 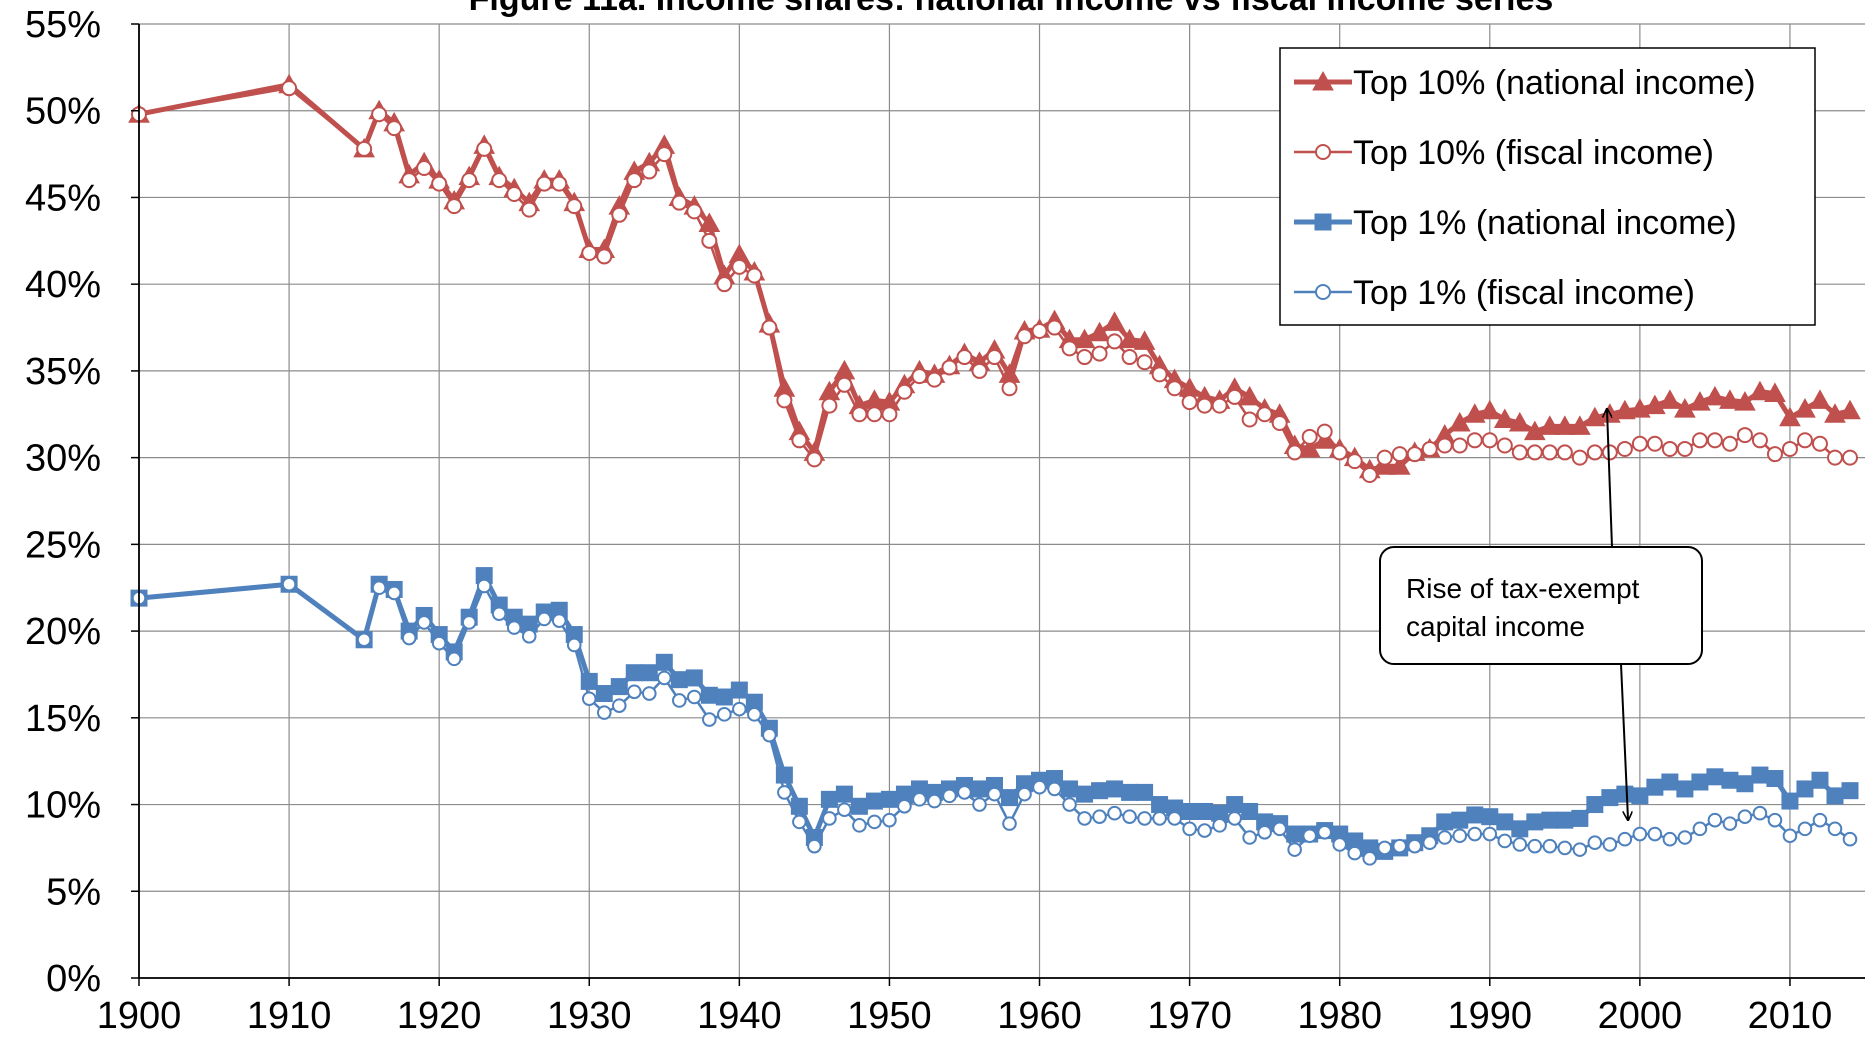 What do you see at coordinates (73, 892) in the screenshot?
I see `y-tick-label: 5%` at bounding box center [73, 892].